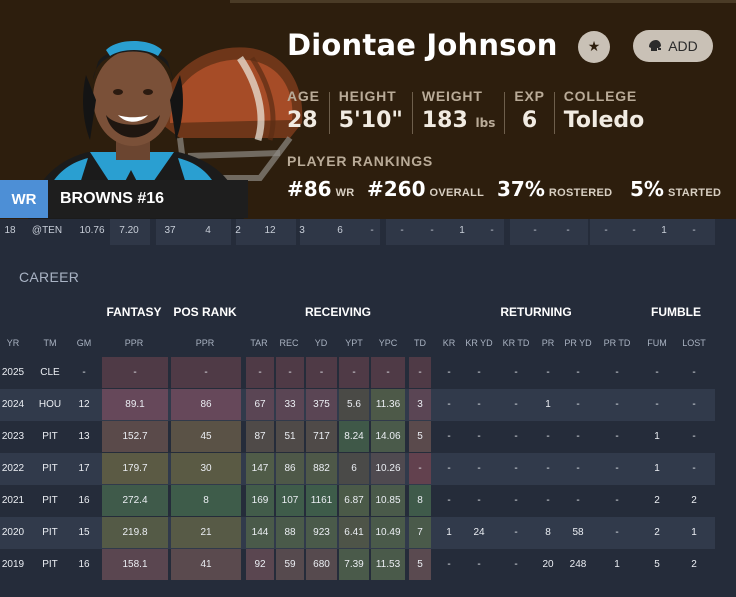 The width and height of the screenshot is (736, 597). What do you see at coordinates (617, 343) in the screenshot?
I see `career-column-header: PR TD` at bounding box center [617, 343].